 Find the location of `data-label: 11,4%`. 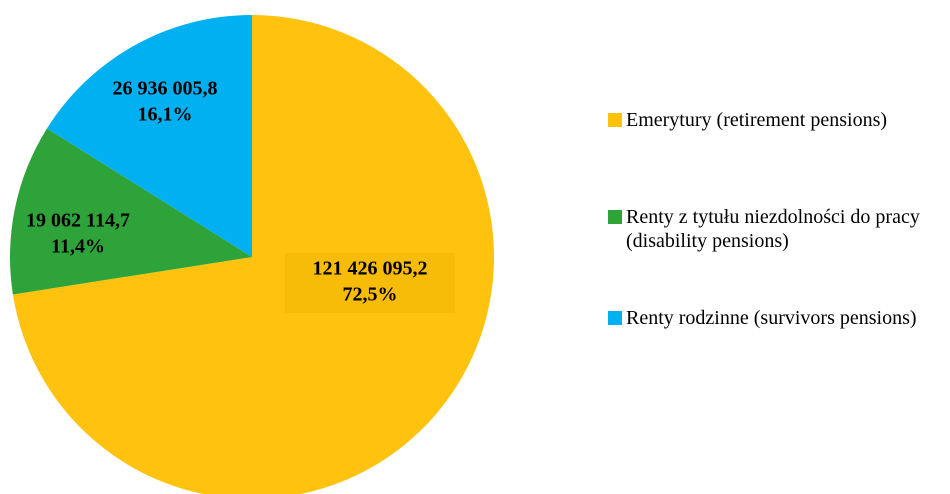

data-label: 11,4% is located at coordinates (78, 247).